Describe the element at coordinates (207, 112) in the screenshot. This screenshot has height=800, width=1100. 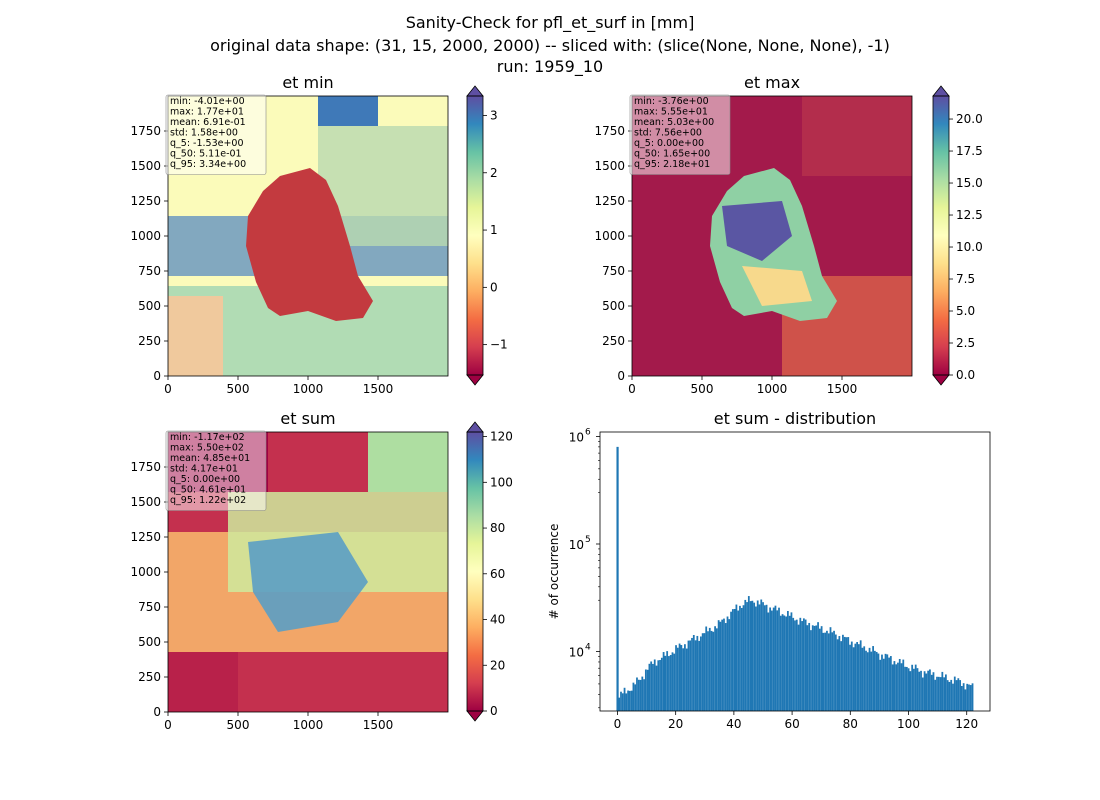
I see `stats-line: max: 1.77e+01` at that location.